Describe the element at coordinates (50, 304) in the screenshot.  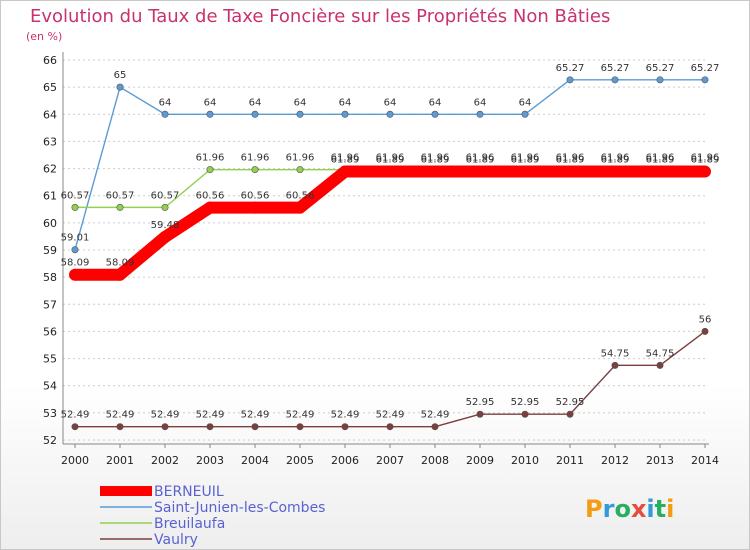
I see `y-tick-label: 57` at that location.